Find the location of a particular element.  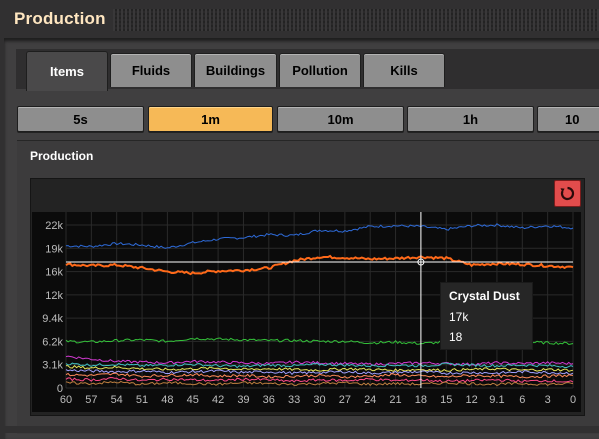

y-tick-label: 19k is located at coordinates (54, 249).